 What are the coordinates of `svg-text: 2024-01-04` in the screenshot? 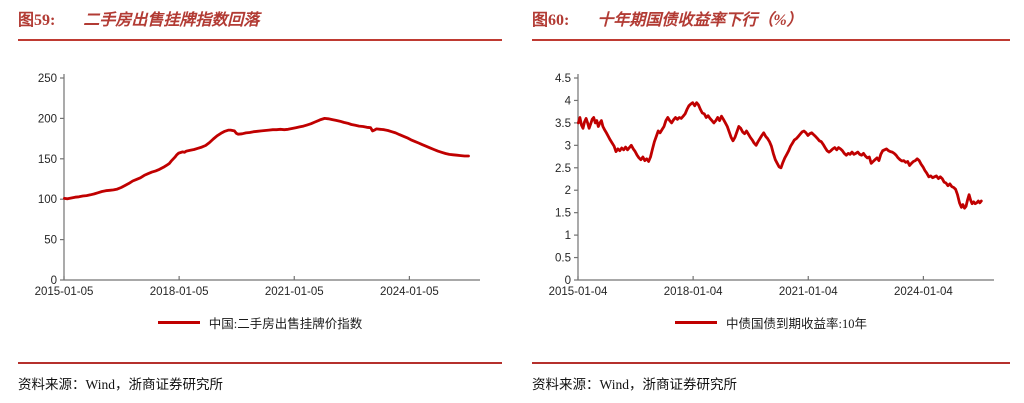 It's located at (923, 291).